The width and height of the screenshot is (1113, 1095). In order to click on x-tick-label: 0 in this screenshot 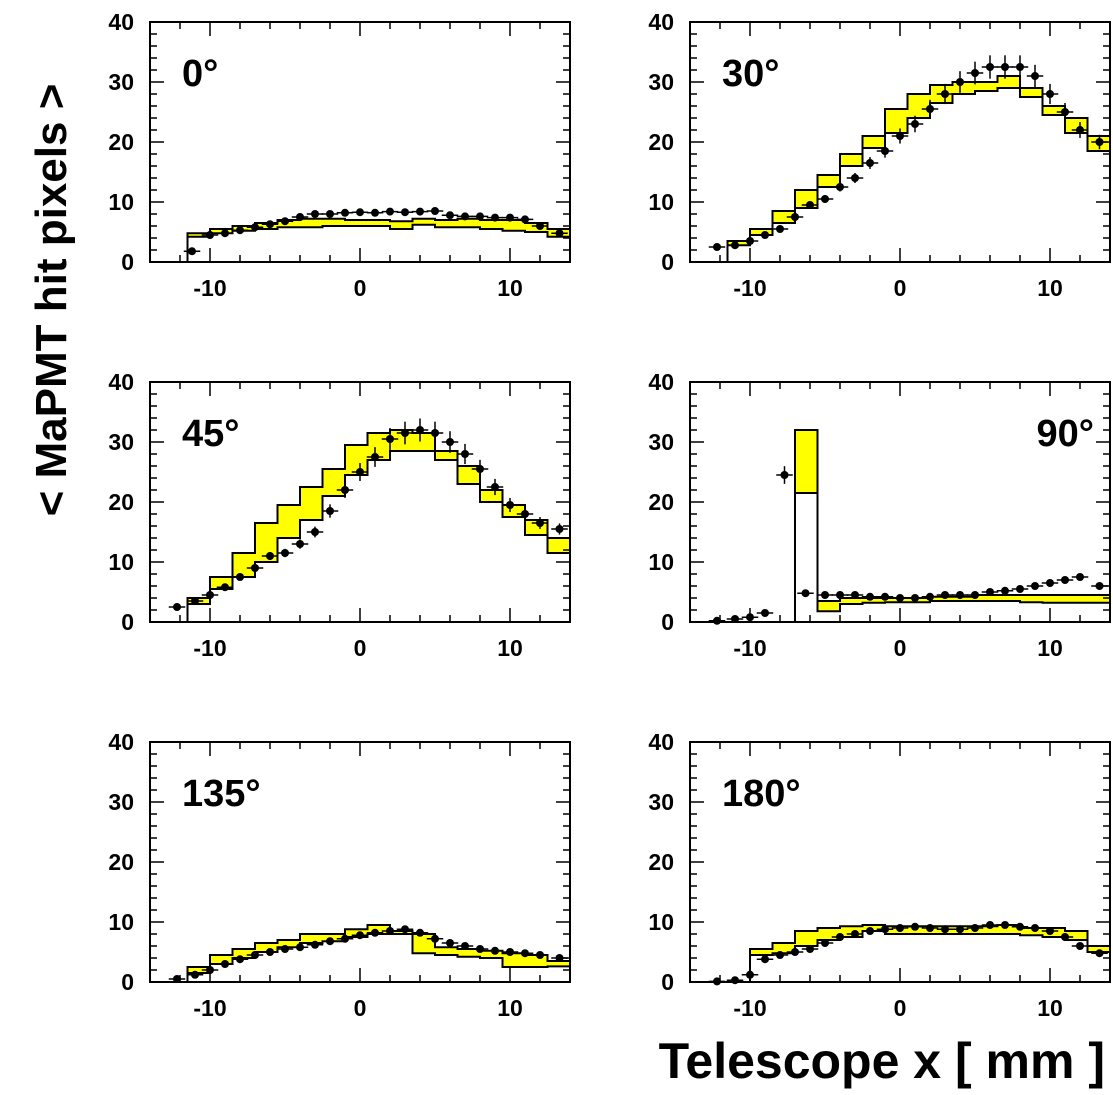, I will do `click(360, 1008)`.